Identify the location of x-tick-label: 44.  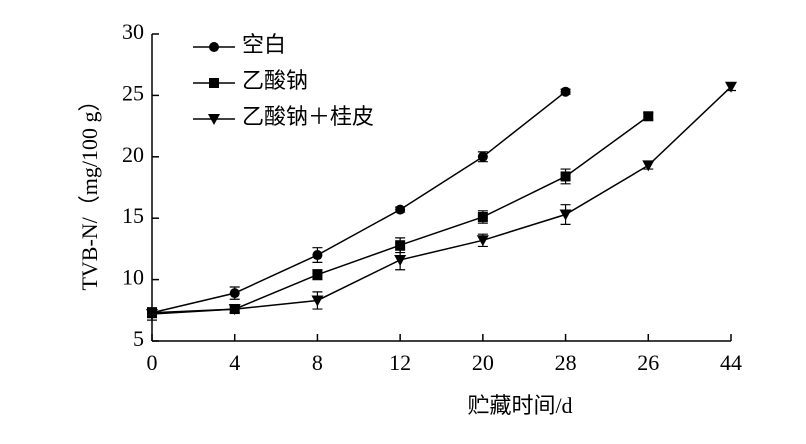
(731, 362).